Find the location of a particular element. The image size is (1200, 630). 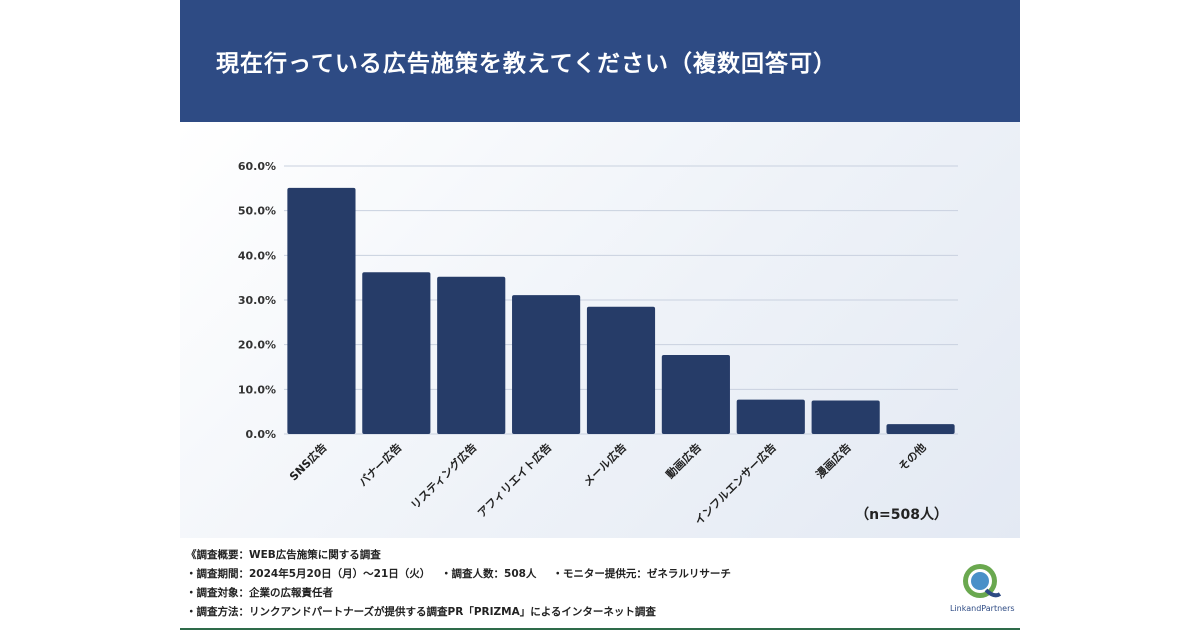

y-tick-label: 0.0% is located at coordinates (260, 434).